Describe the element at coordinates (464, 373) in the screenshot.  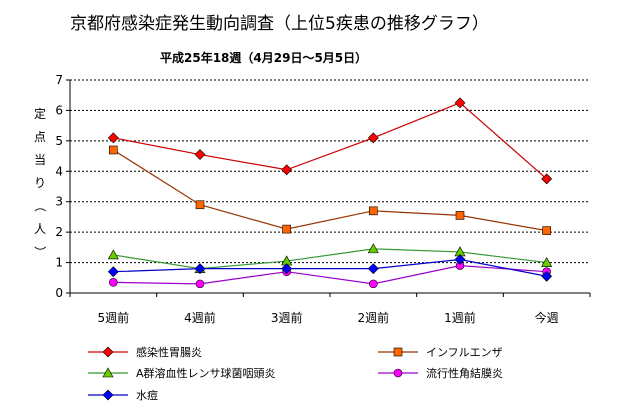
I see `legend-label: 流行性角結膜炎` at that location.